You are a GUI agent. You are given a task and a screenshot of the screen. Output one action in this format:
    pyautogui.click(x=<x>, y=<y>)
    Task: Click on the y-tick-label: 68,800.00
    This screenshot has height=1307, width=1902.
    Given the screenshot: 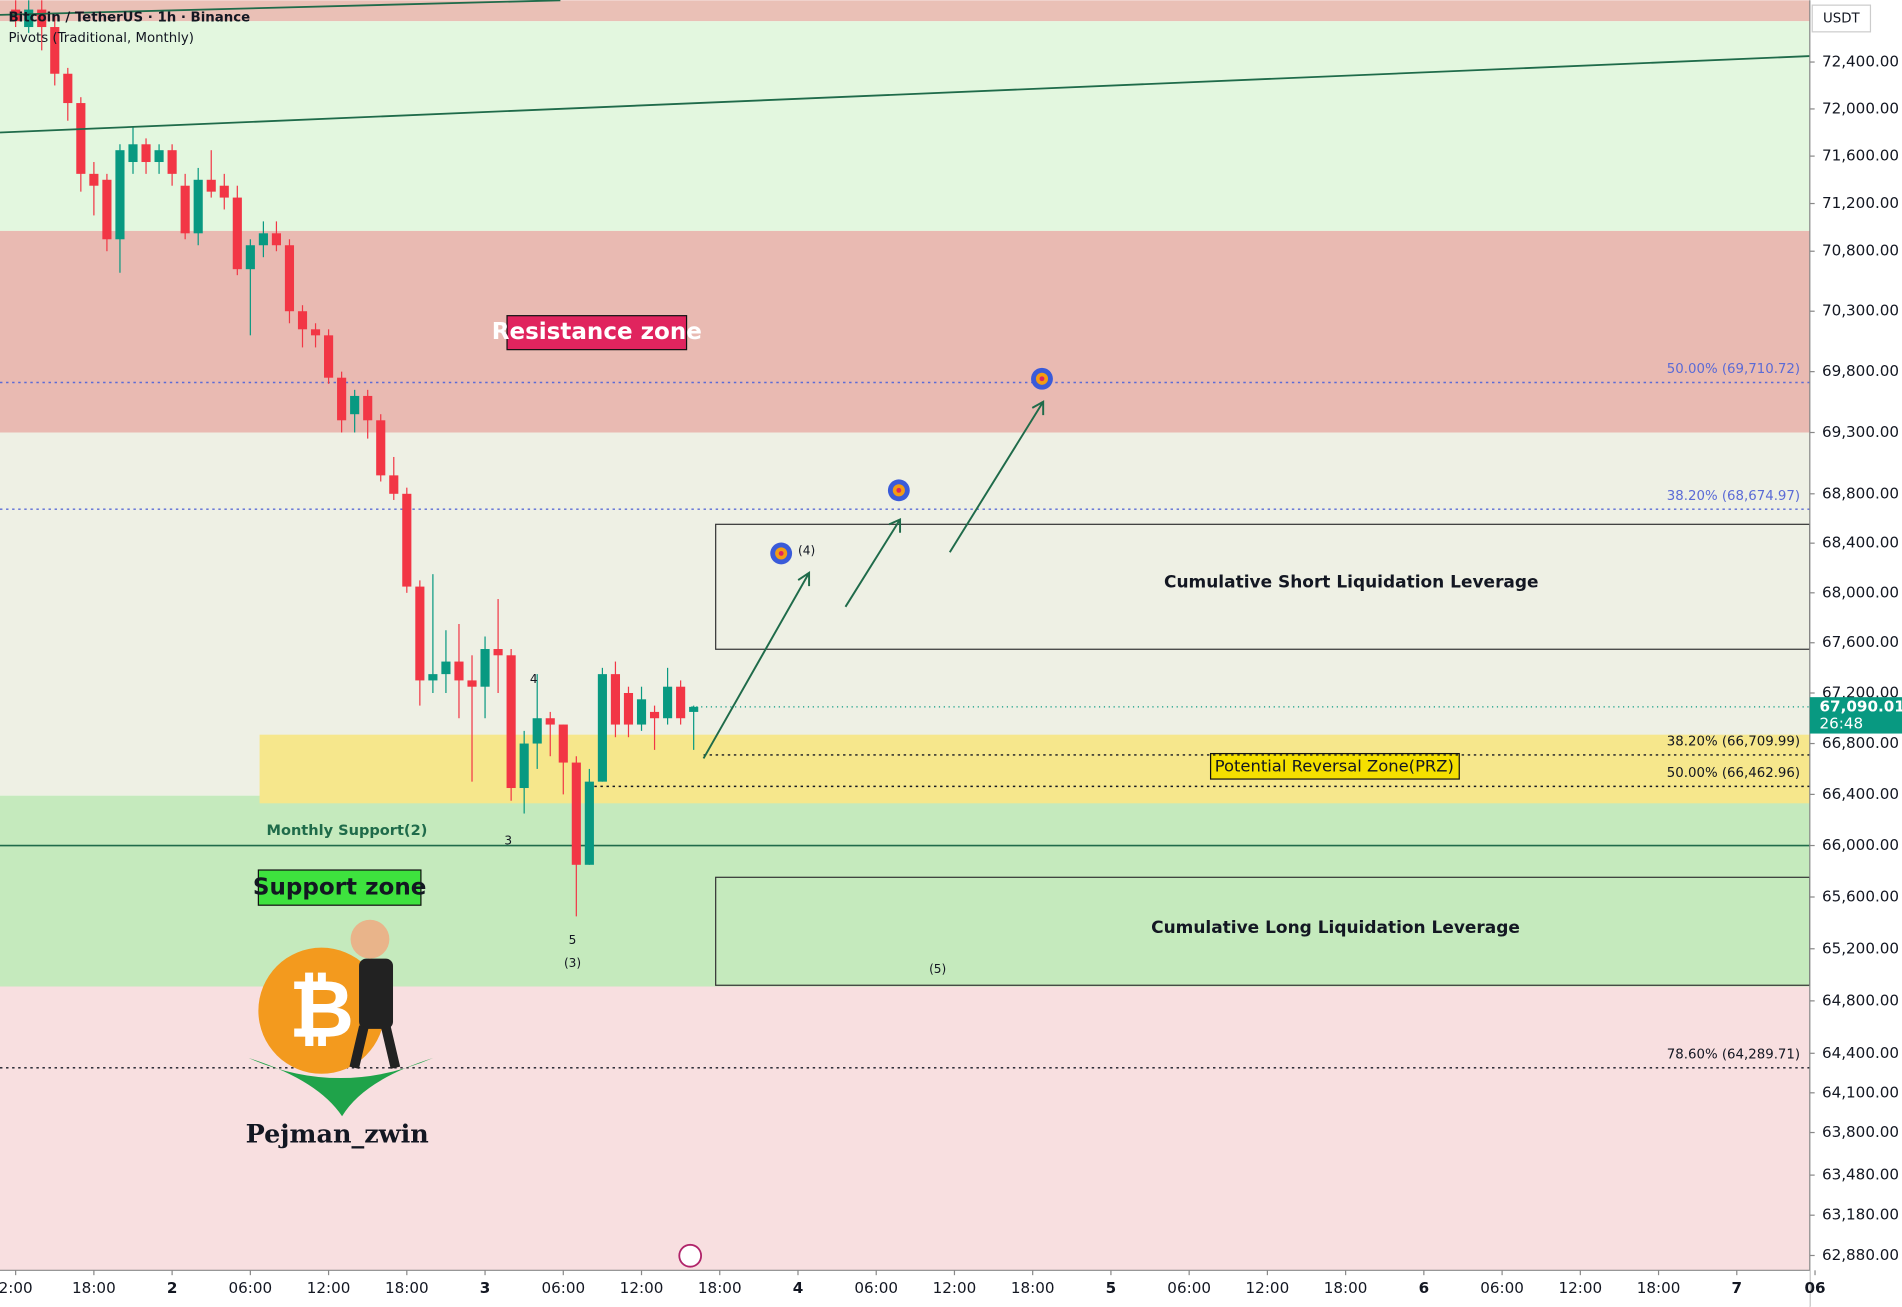 What is the action you would take?
    pyautogui.click(x=1860, y=493)
    